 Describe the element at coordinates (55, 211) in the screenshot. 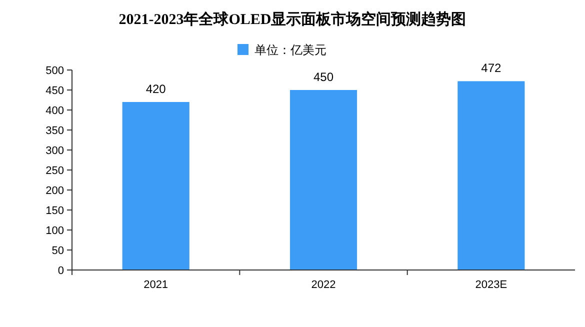

I see `y-tick-label: 150` at that location.